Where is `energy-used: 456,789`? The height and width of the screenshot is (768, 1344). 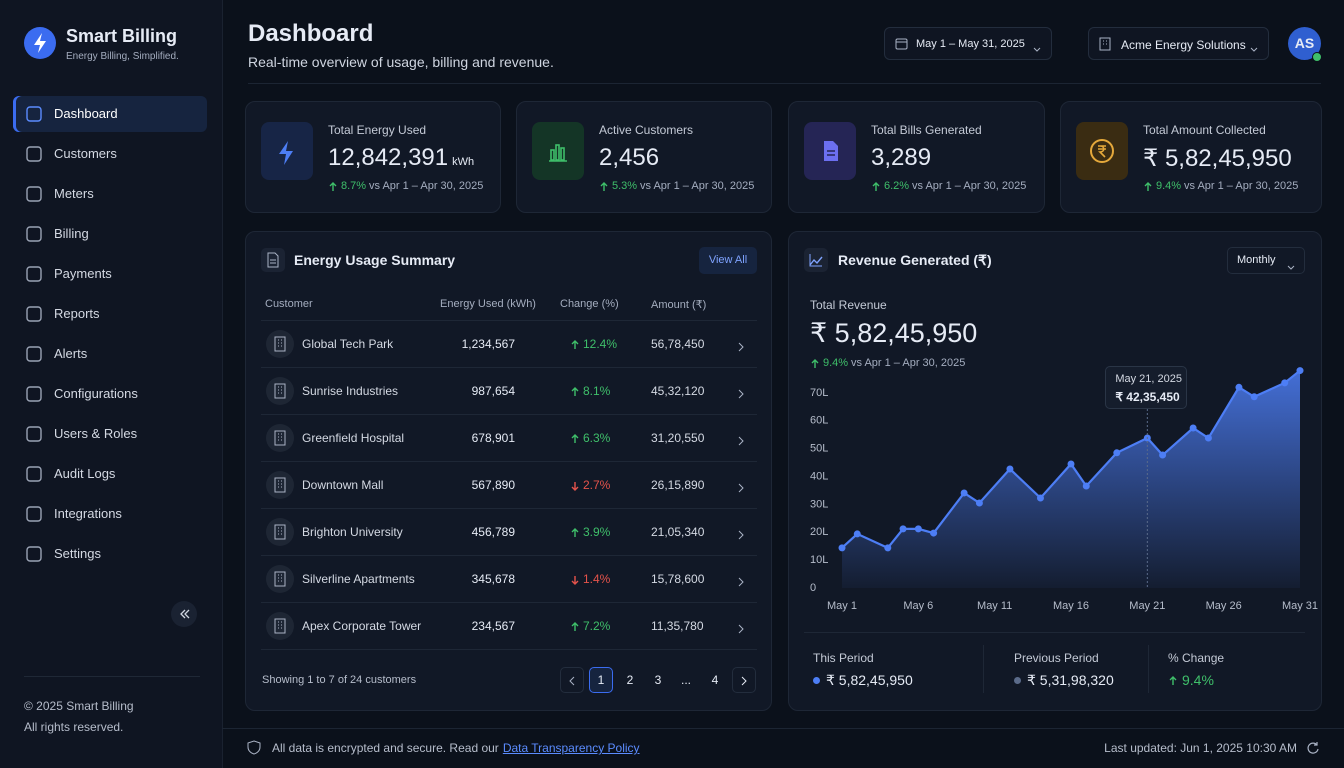
energy-used: 456,789 is located at coordinates (493, 532).